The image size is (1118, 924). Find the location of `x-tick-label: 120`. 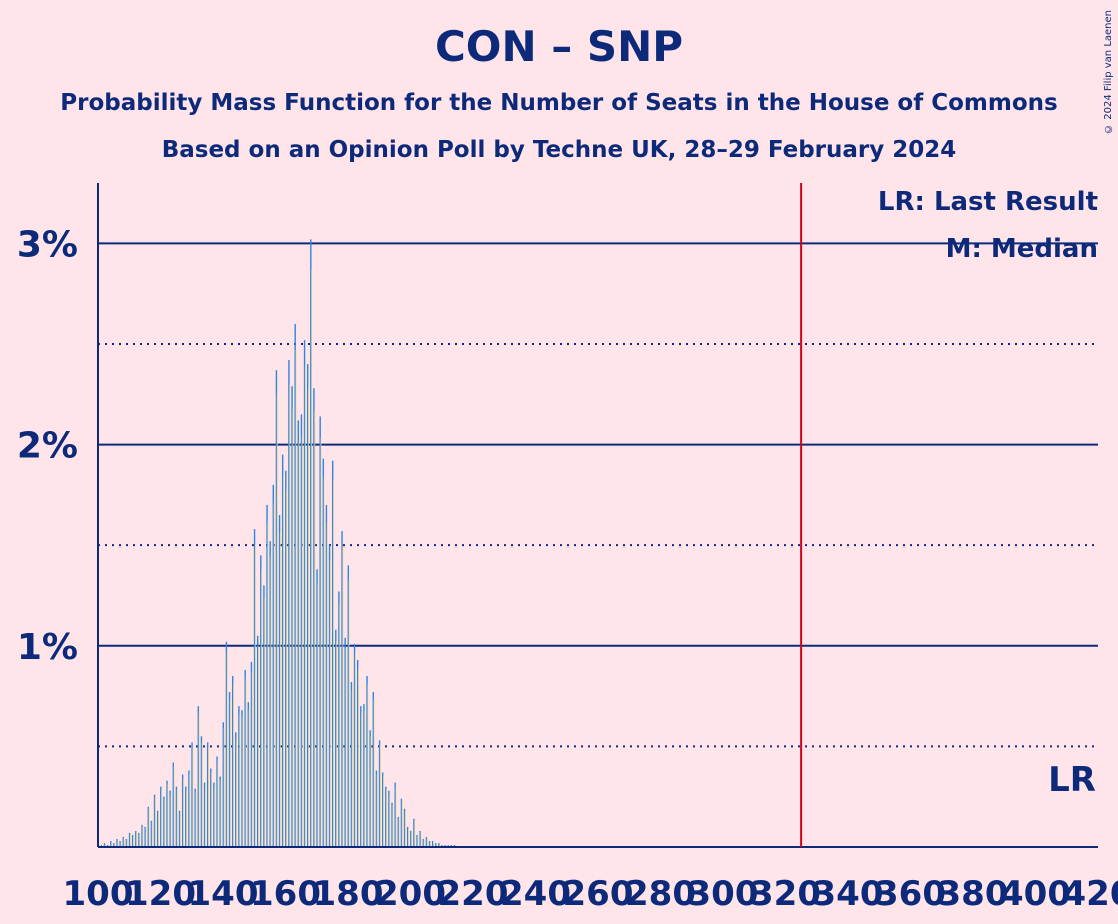

x-tick-label: 120 is located at coordinates (160, 894).